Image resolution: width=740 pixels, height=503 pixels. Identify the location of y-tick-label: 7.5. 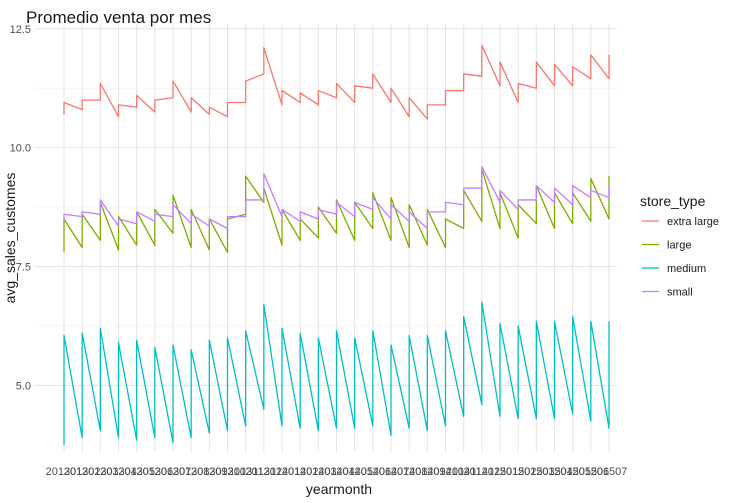
(23, 268).